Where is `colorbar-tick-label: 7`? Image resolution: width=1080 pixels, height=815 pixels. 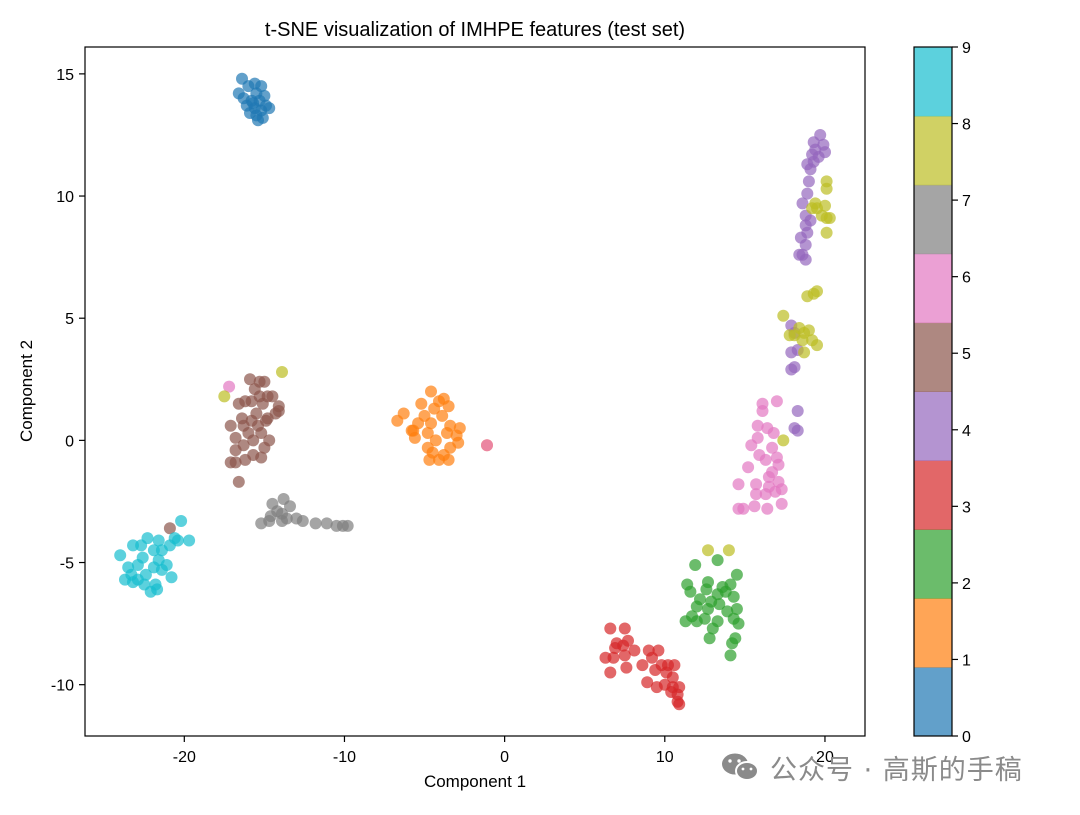 colorbar-tick-label: 7 is located at coordinates (966, 201).